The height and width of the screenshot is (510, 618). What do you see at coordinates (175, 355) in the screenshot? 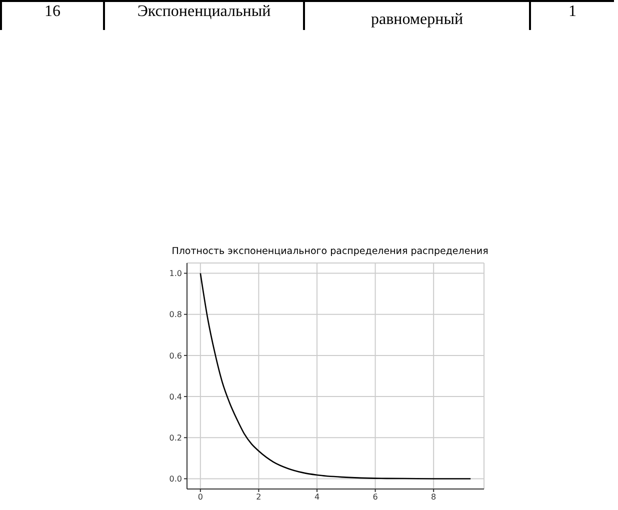
I see `y-tick-label: 0.6` at bounding box center [175, 355].